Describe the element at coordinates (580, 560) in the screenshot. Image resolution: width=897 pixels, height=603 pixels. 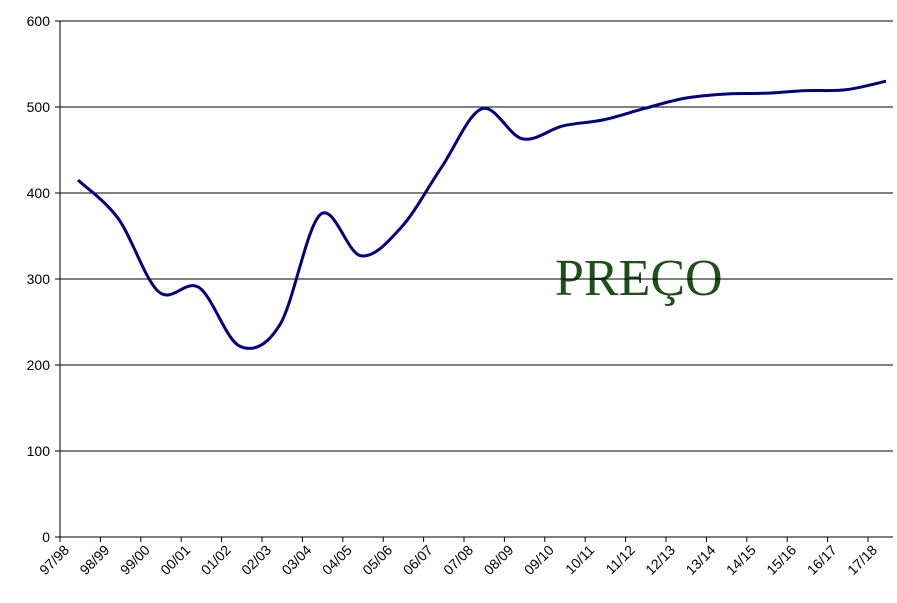
I see `x-tick-label: 10/11` at that location.